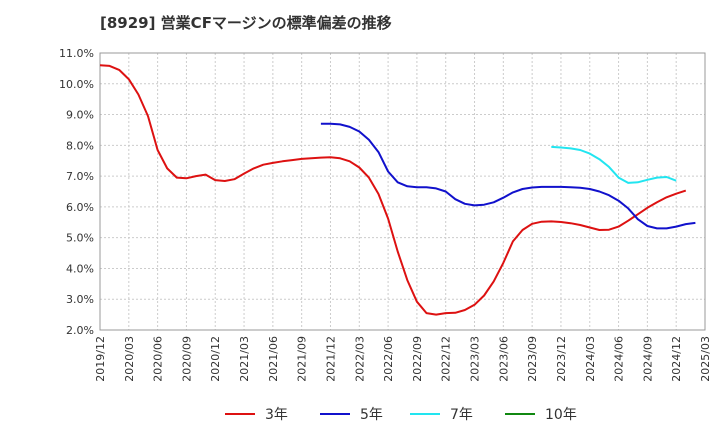 The height and width of the screenshot is (440, 720). I want to click on x-tick-label: 2022/06, so click(388, 359).